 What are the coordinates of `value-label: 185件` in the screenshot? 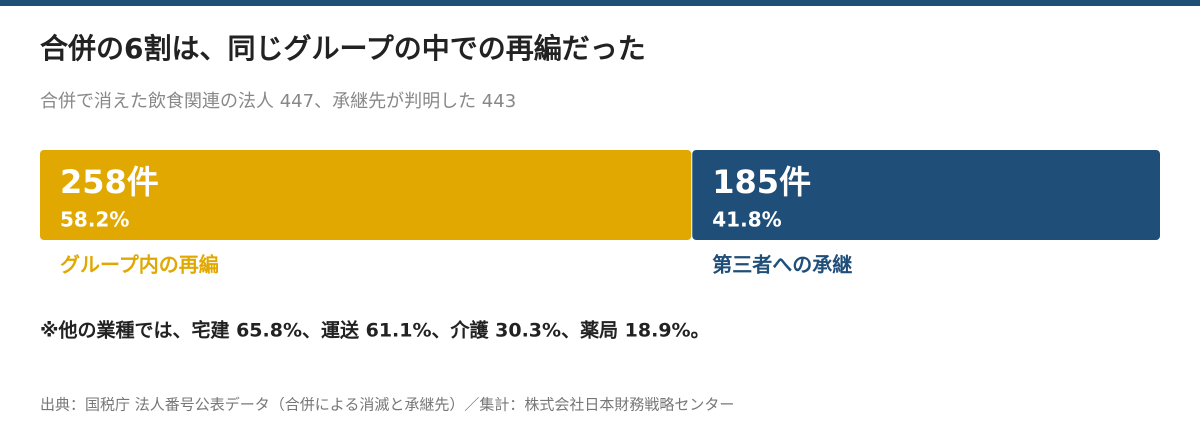 It's located at (761, 182).